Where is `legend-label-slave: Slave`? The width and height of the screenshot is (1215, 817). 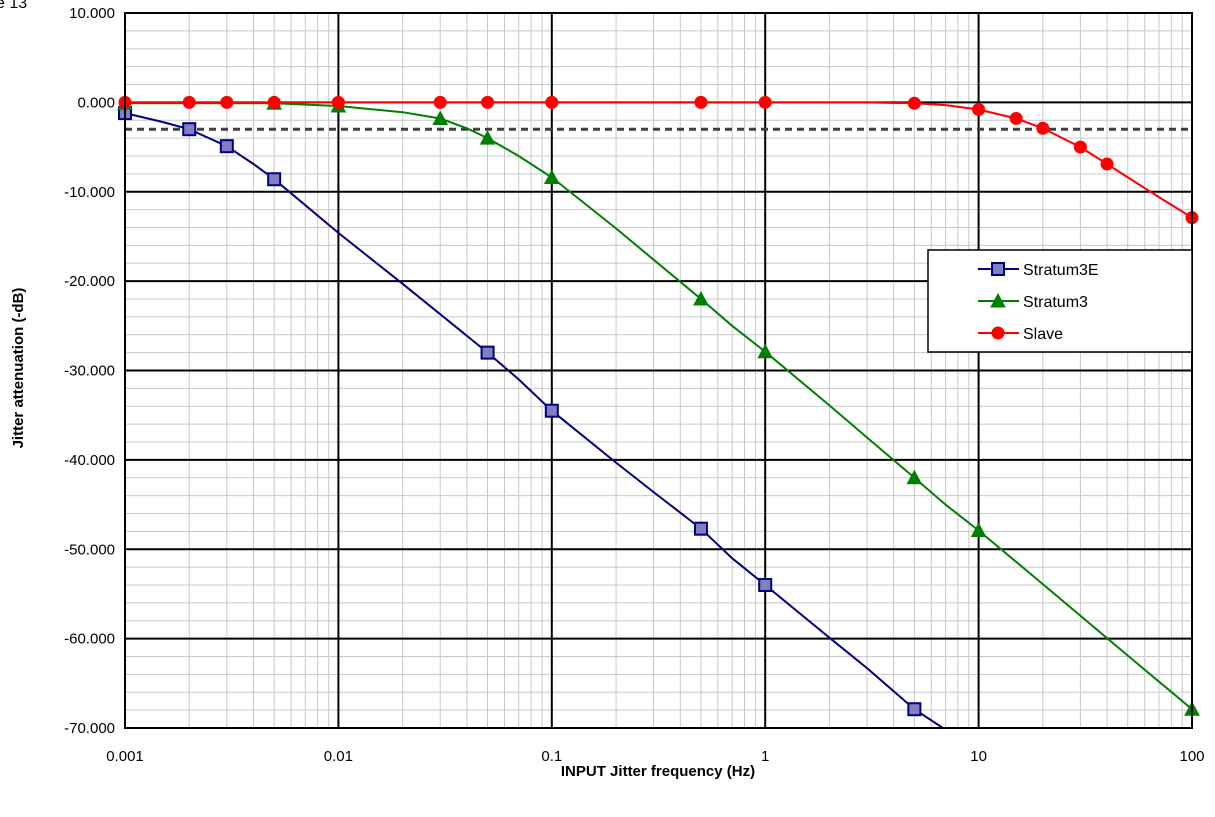 legend-label-slave: Slave is located at coordinates (1043, 334).